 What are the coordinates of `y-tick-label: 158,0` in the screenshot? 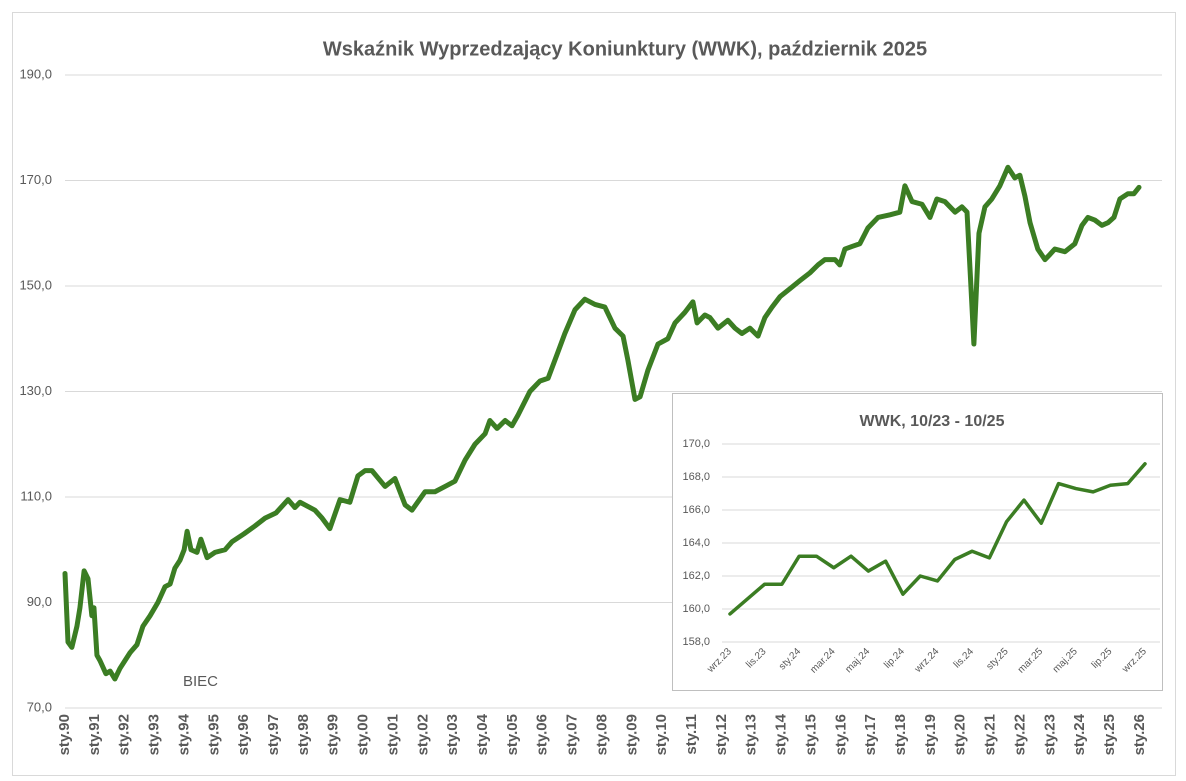 It's located at (696, 642).